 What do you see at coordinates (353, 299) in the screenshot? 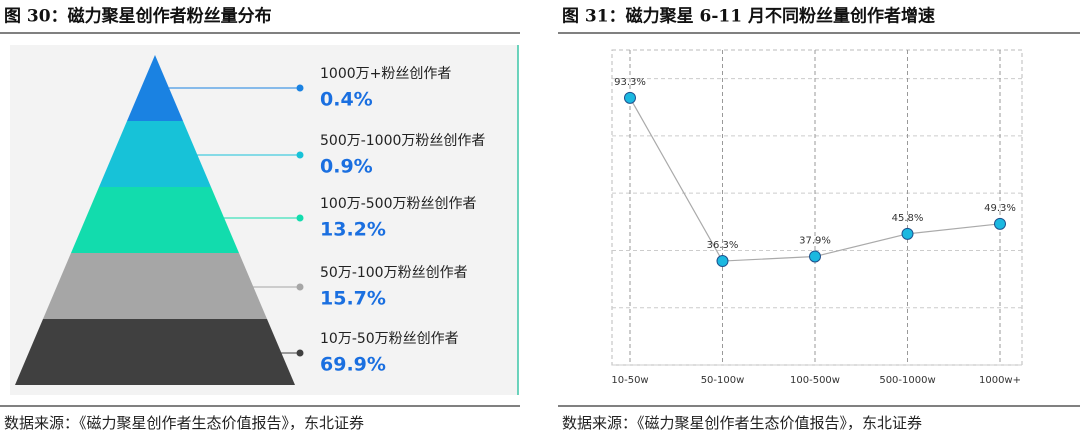
I see `value-label: 15.7%` at bounding box center [353, 299].